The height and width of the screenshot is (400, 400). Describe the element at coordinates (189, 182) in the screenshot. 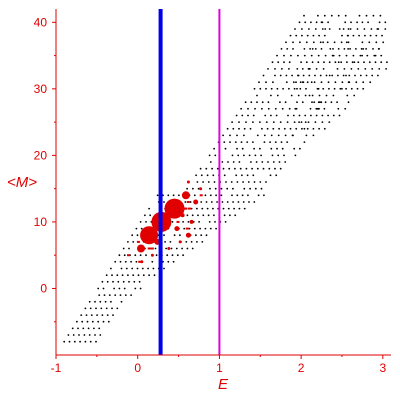

I see `vertical-lines` at that location.